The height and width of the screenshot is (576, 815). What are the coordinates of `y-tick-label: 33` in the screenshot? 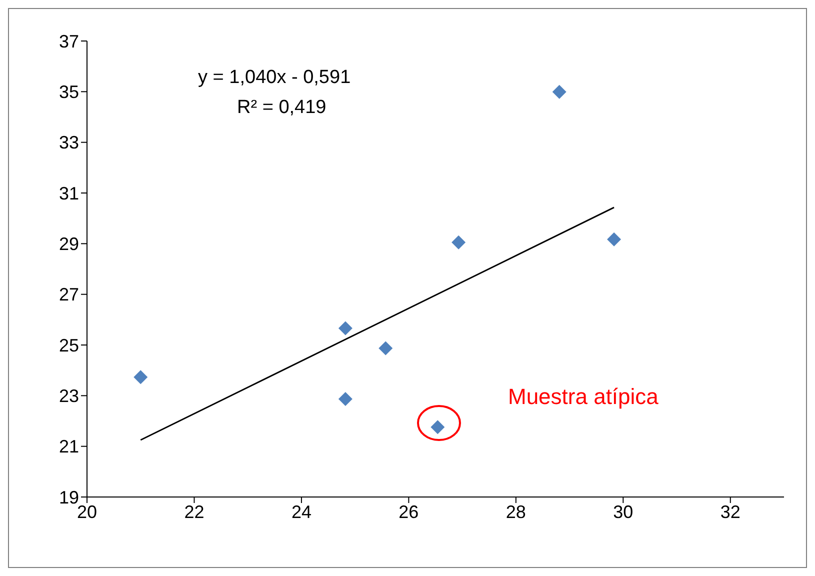 It's located at (68, 142).